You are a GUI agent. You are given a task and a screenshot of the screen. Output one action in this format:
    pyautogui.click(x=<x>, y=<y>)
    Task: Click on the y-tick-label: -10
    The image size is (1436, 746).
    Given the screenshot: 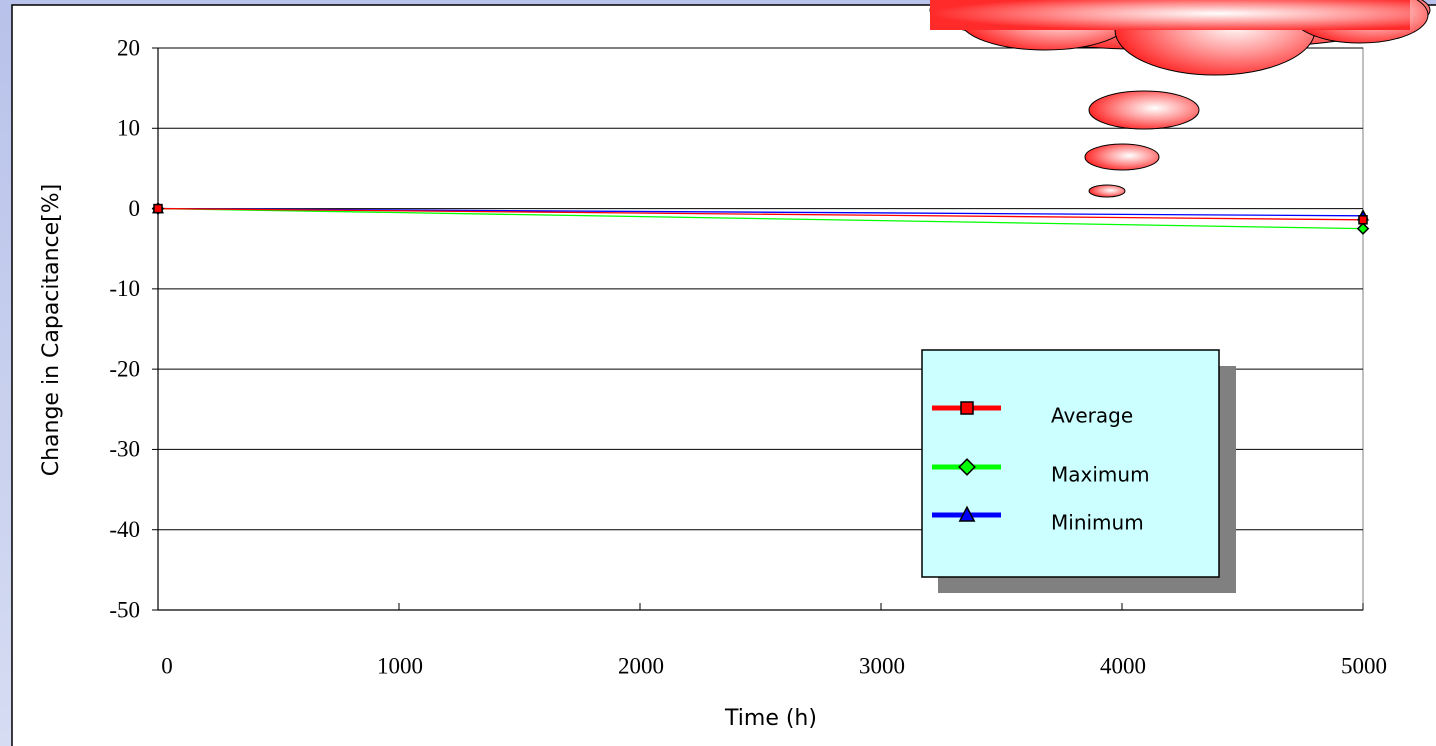 What is the action you would take?
    pyautogui.click(x=124, y=288)
    